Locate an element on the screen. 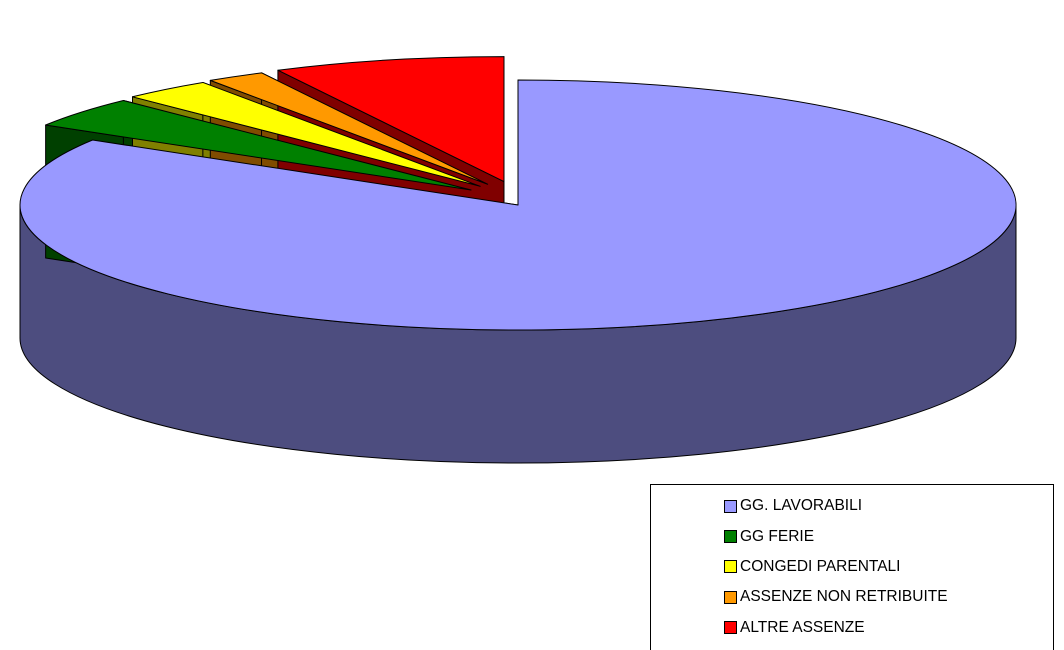 The height and width of the screenshot is (650, 1064). legend-label: ALTRE ASSENZE is located at coordinates (802, 627).